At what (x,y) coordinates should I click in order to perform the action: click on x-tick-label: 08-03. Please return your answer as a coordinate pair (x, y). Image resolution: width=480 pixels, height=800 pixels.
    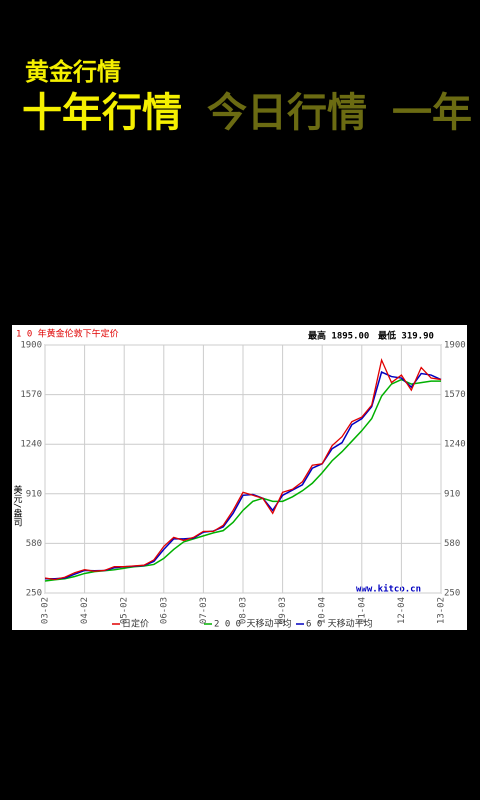
    Looking at the image, I should click on (244, 610).